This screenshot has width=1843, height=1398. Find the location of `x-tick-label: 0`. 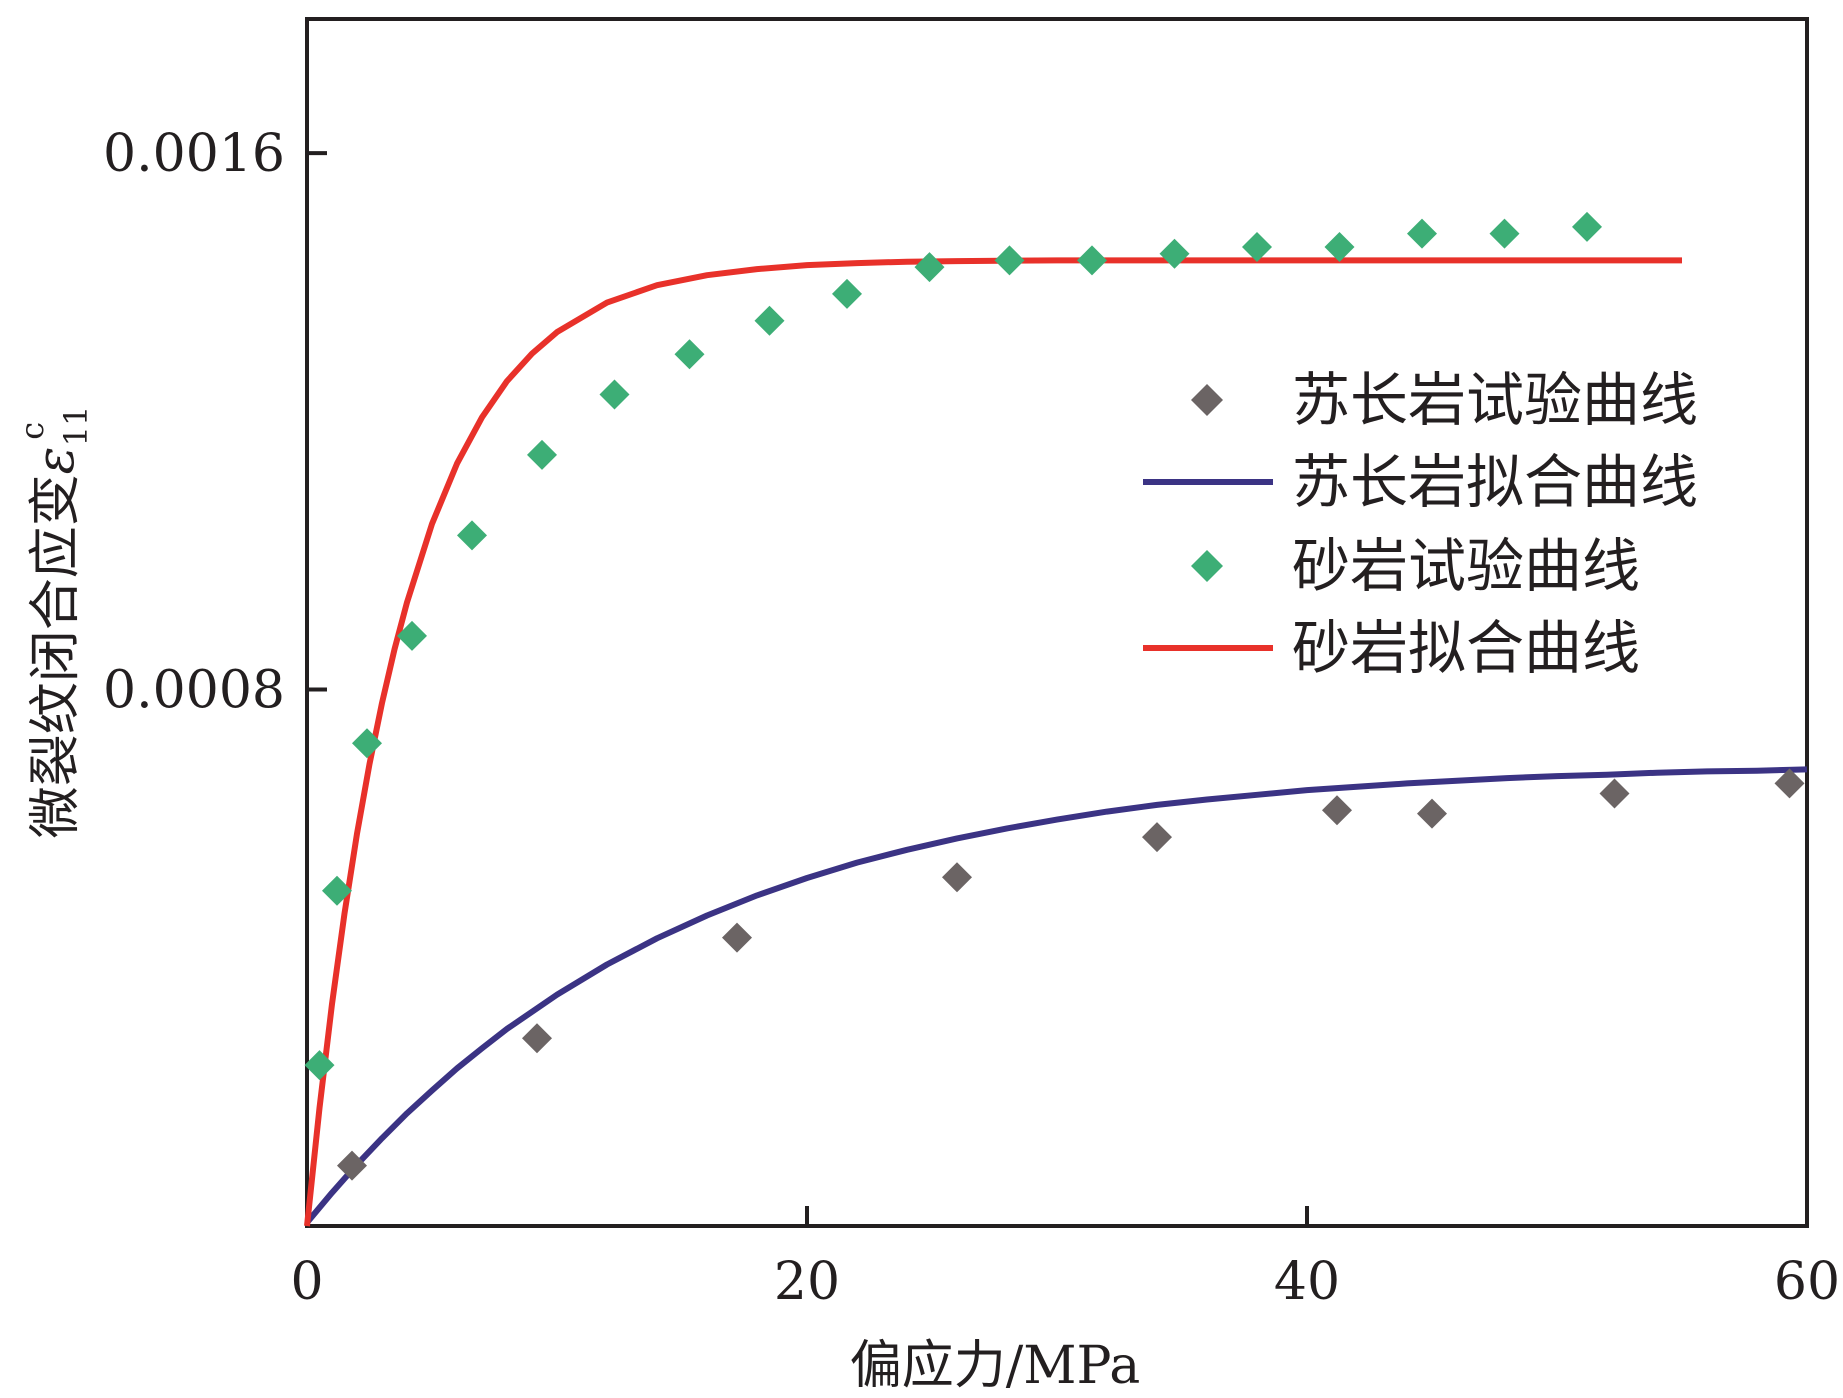

x-tick-label: 0 is located at coordinates (306, 1282).